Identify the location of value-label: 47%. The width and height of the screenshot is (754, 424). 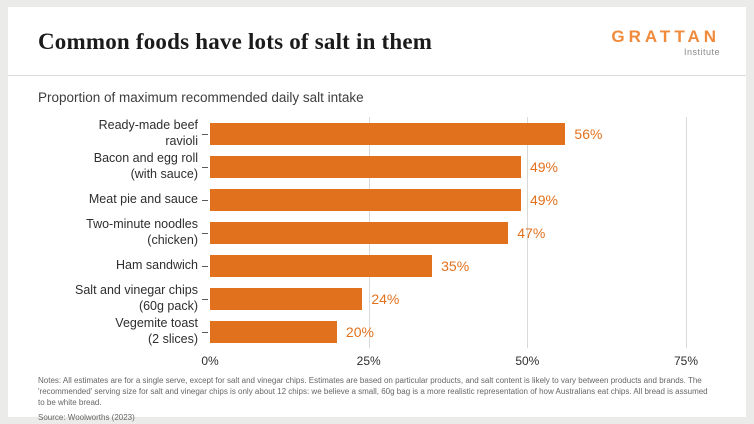
(531, 232).